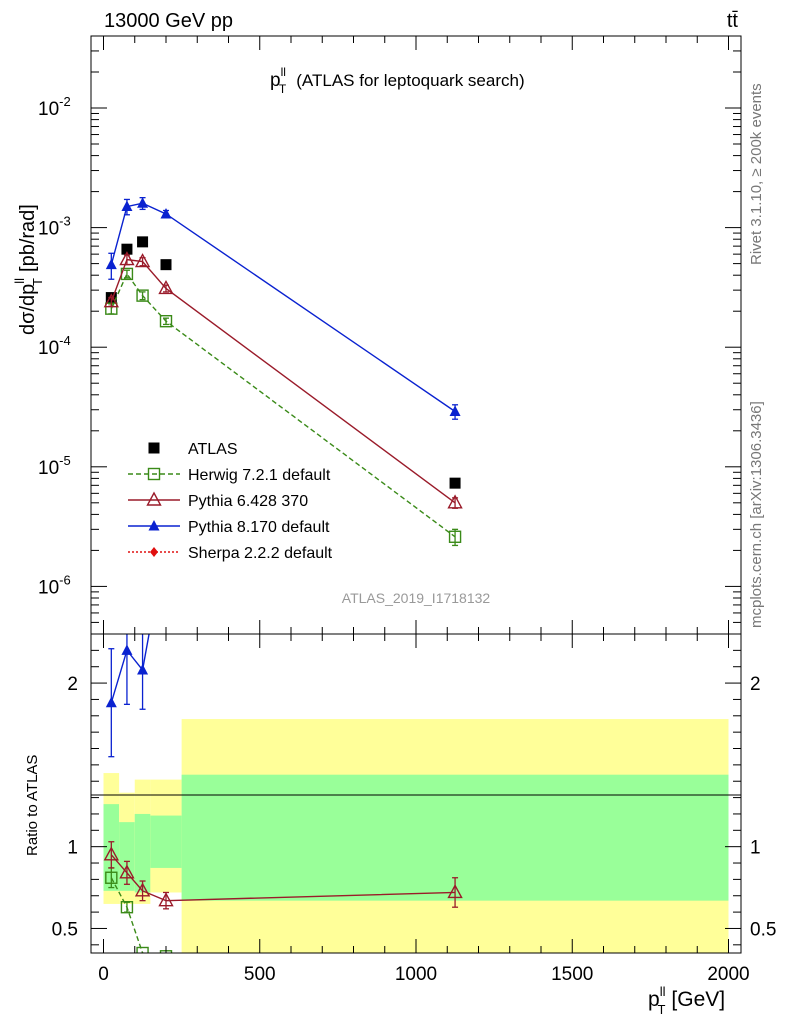  What do you see at coordinates (154, 474) in the screenshot?
I see `legend-marker-herwig-7-2-1-default` at bounding box center [154, 474].